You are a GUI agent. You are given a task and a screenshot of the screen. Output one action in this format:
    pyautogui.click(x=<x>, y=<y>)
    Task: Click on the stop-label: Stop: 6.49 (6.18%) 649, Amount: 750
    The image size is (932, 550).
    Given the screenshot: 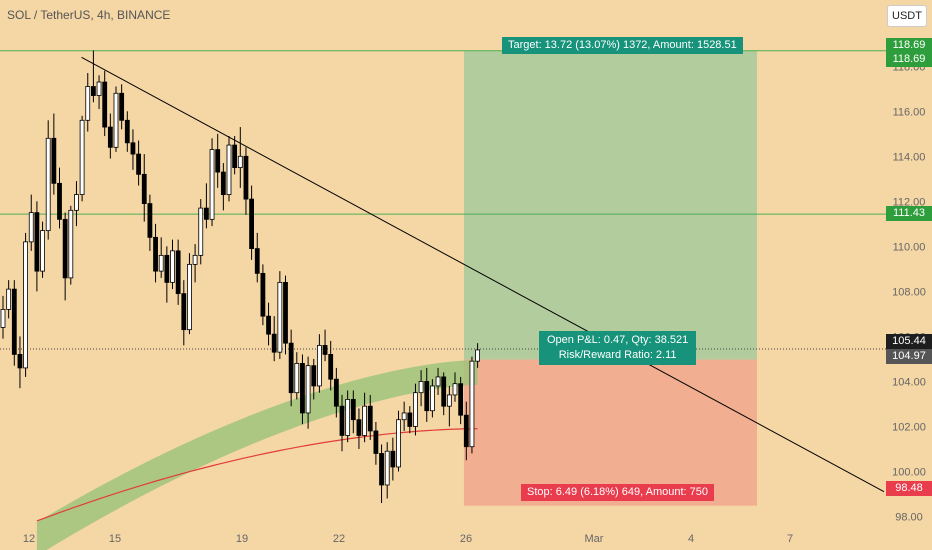 What is the action you would take?
    pyautogui.click(x=618, y=492)
    